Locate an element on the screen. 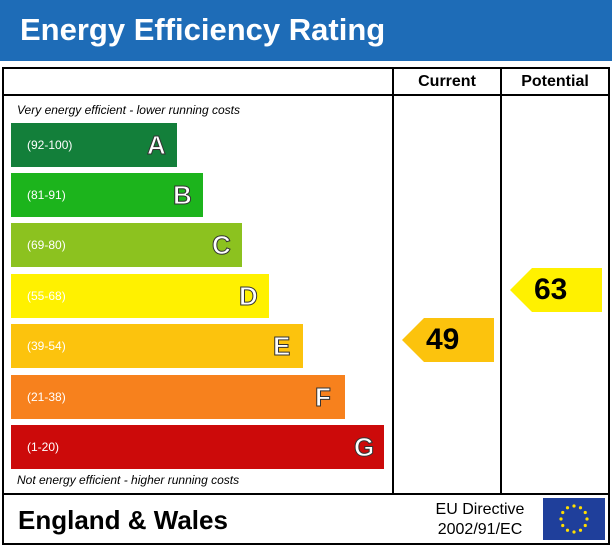  eu-flag-icon is located at coordinates (574, 519).